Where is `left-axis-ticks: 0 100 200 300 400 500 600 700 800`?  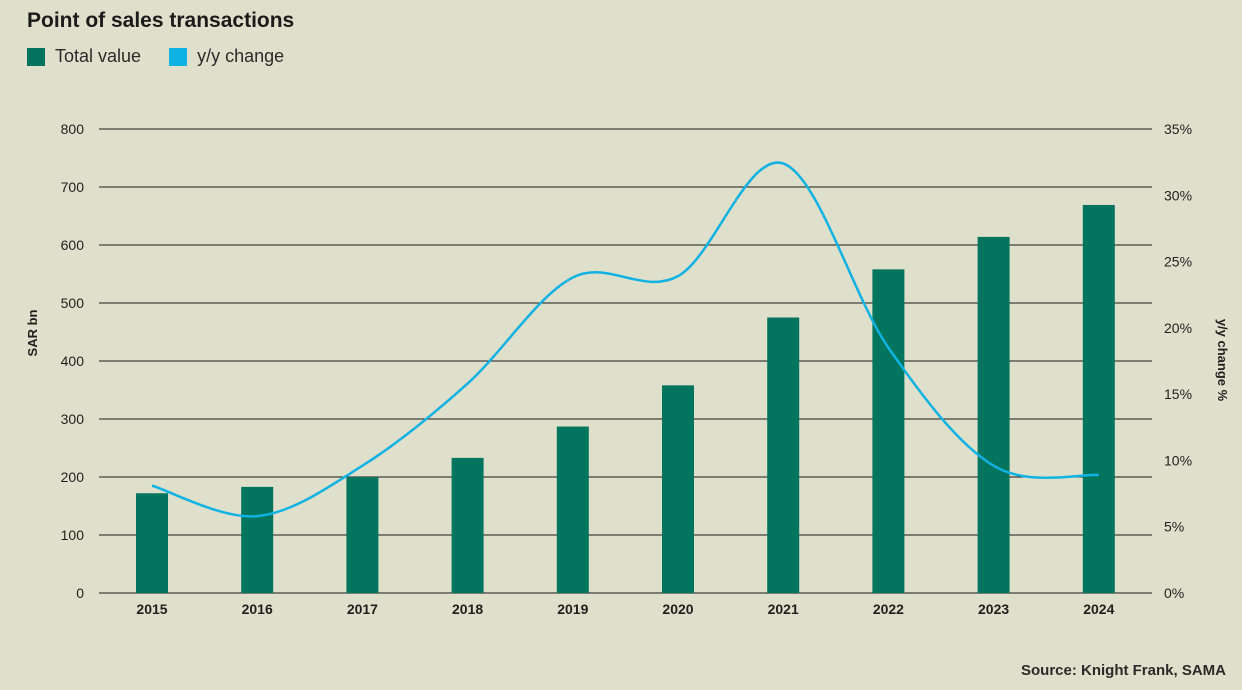
left-axis-ticks: 0 100 200 300 400 500 600 700 800 is located at coordinates (73, 361).